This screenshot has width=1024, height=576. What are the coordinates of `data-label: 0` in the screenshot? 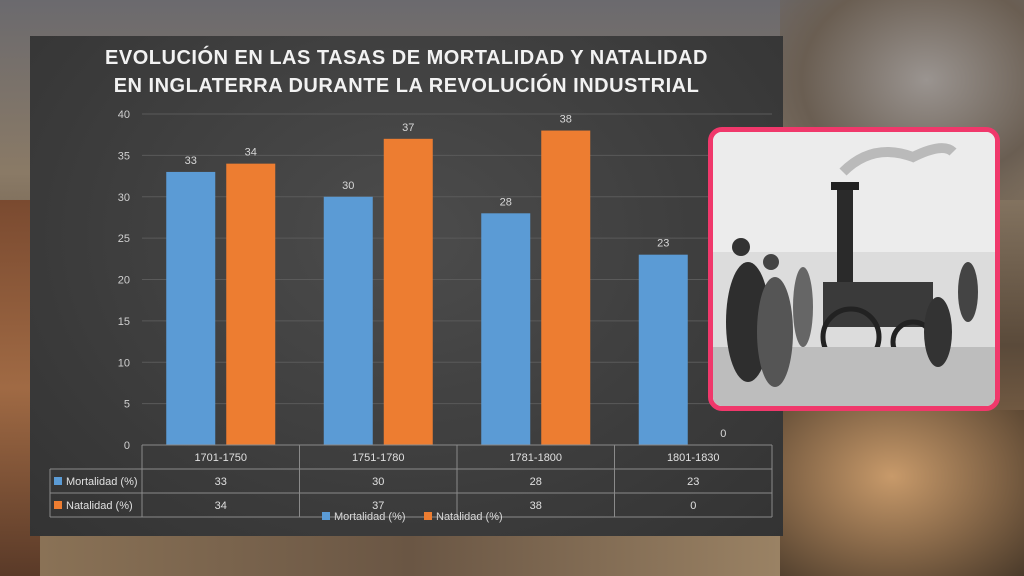 It's located at (723, 434).